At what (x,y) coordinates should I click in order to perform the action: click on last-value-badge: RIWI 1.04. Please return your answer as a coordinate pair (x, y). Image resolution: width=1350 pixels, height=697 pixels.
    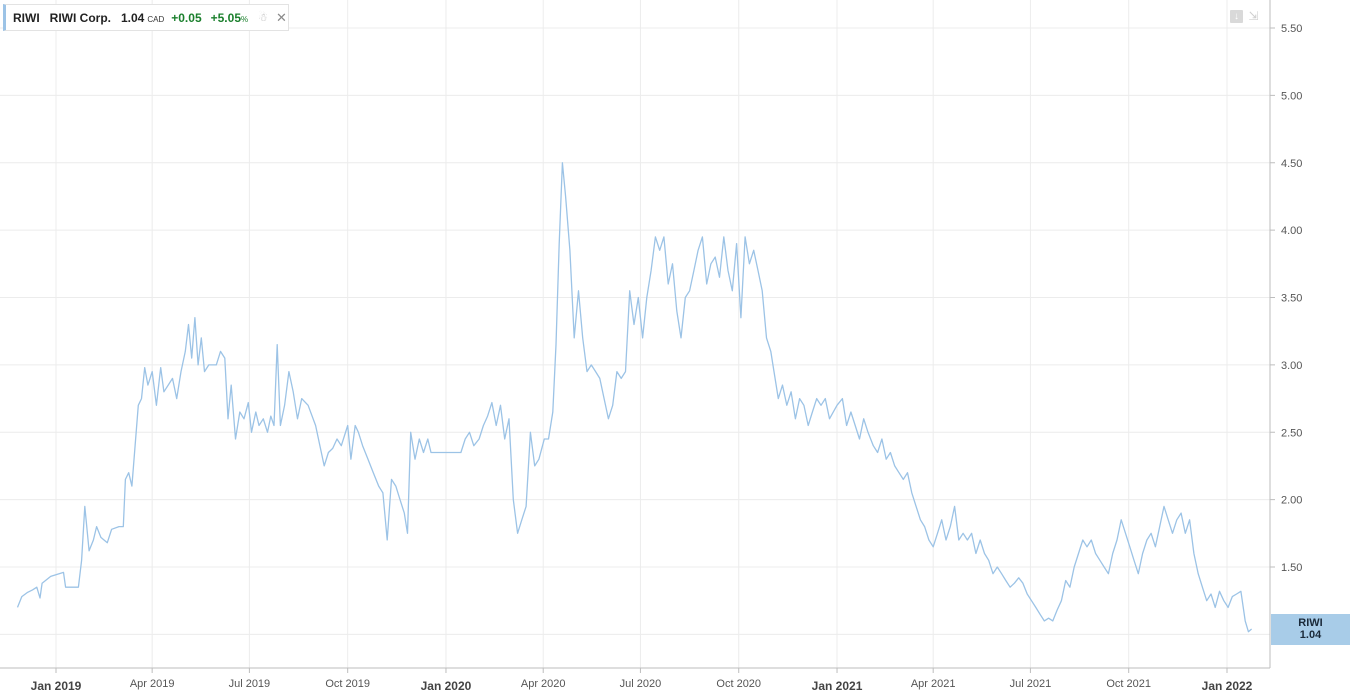
    Looking at the image, I should click on (1310, 629).